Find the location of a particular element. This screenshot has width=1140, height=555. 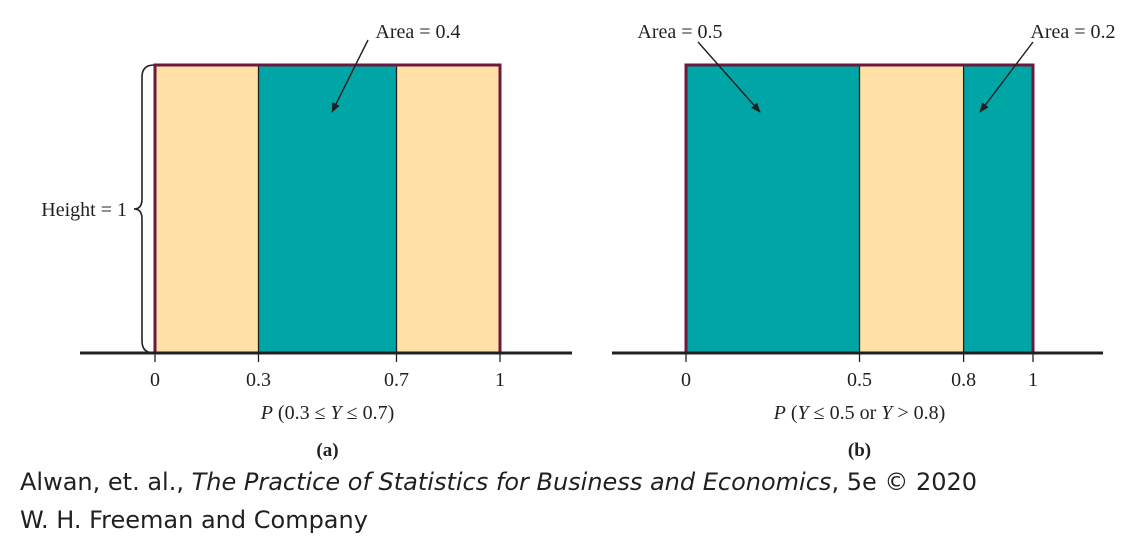

density-segment-3-shaded is located at coordinates (998, 209).